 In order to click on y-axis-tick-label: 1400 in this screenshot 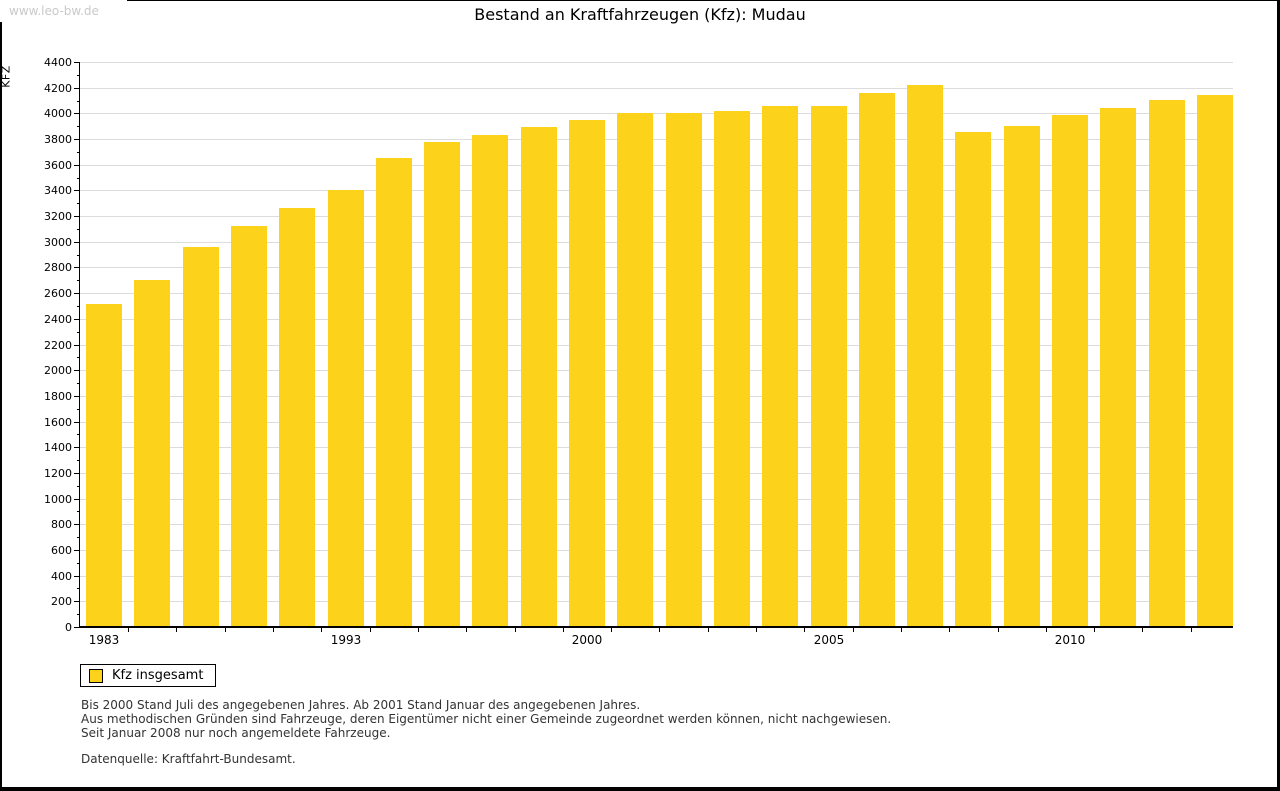, I will do `click(58, 447)`.